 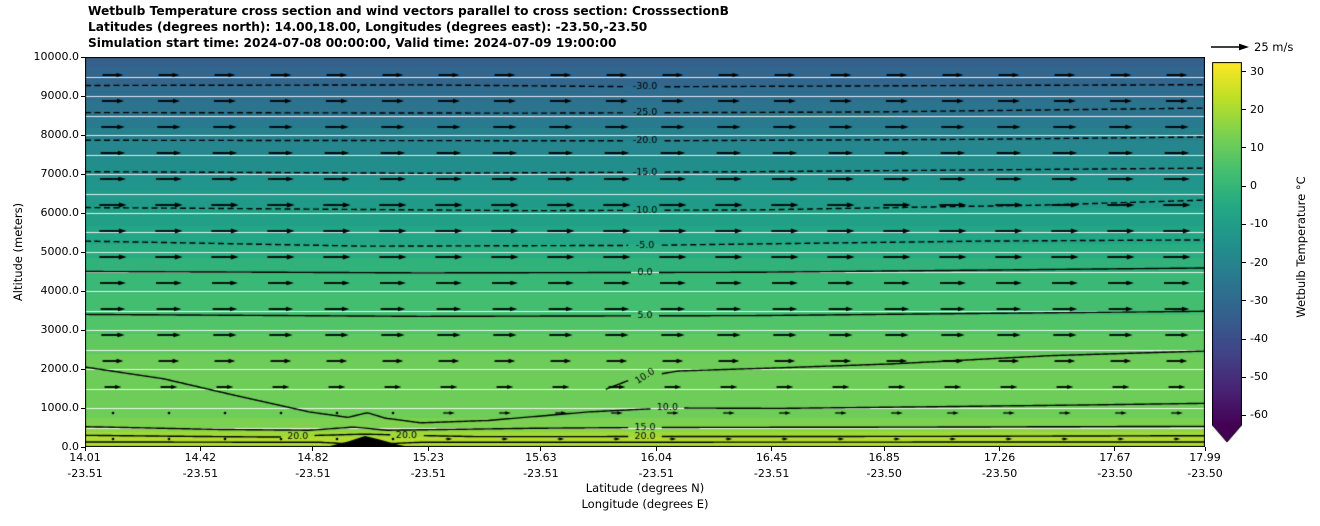 What do you see at coordinates (60, 95) in the screenshot?
I see `y-tick-label: 9000.0` at bounding box center [60, 95].